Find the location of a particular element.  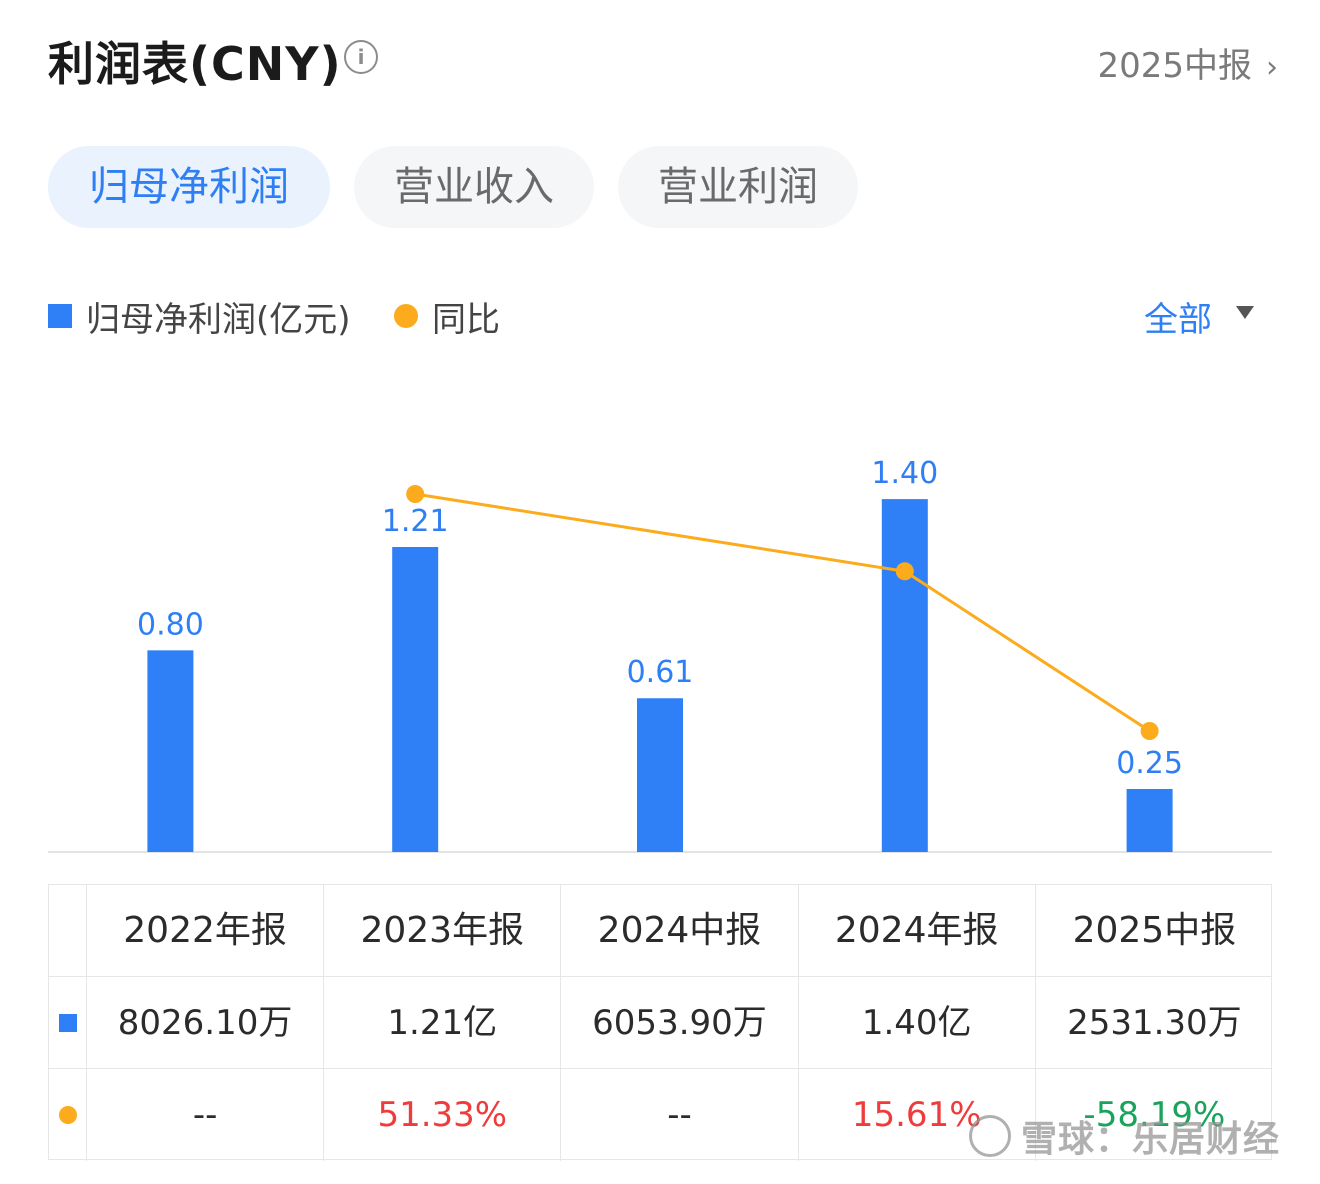

info-icon: i is located at coordinates (361, 57).